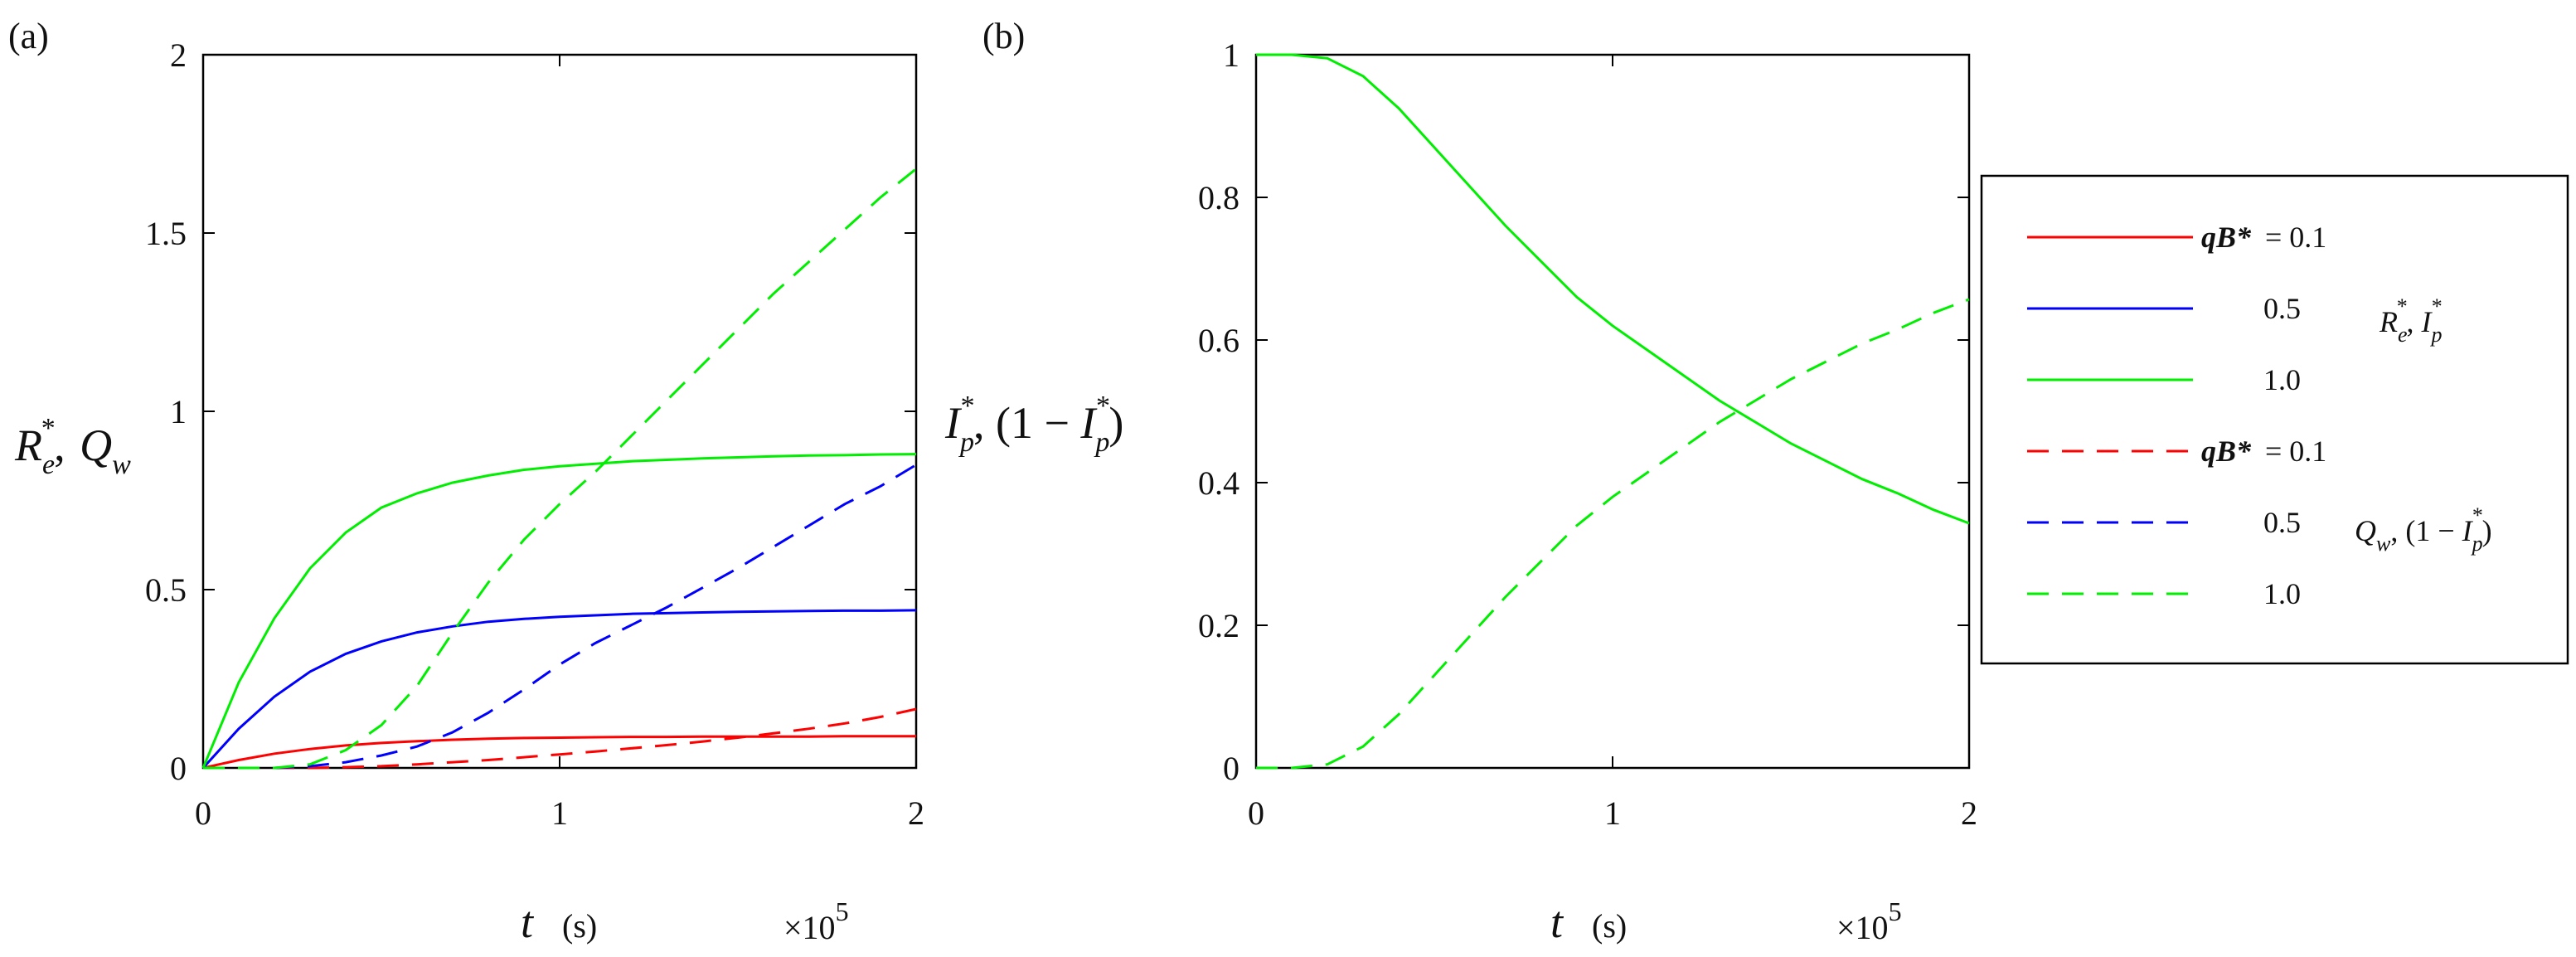 The width and height of the screenshot is (2576, 957). I want to click on legend-box, so click(2274, 419).